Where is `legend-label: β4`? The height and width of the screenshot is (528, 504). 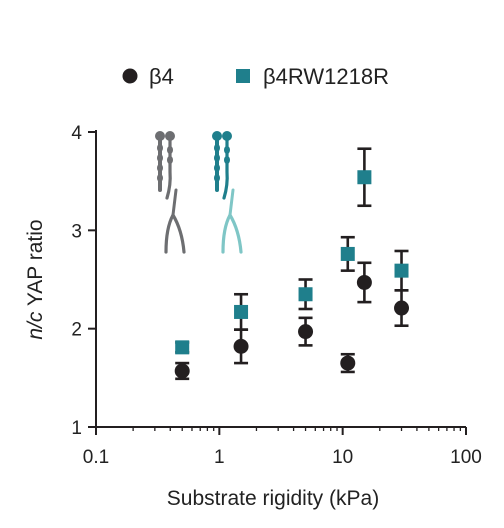
legend-label: β4 is located at coordinates (161, 76).